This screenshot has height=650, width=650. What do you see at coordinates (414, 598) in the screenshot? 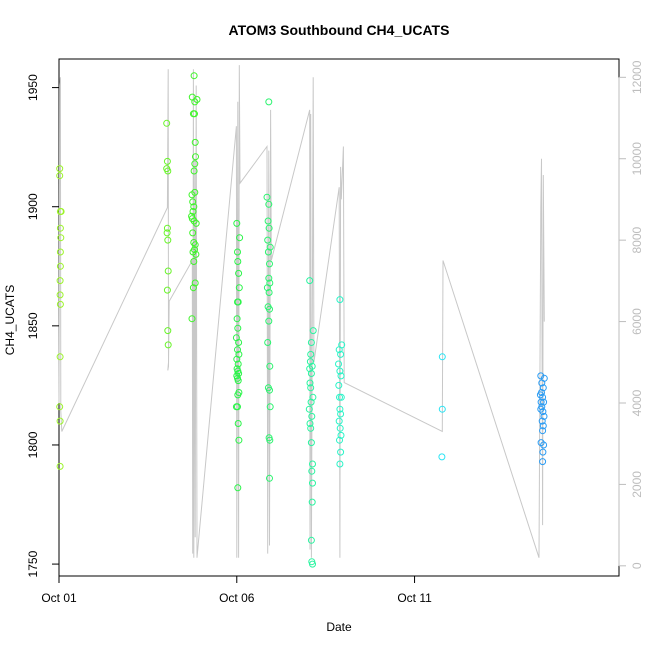
I see `x-tick-label: Oct 11` at bounding box center [414, 598].